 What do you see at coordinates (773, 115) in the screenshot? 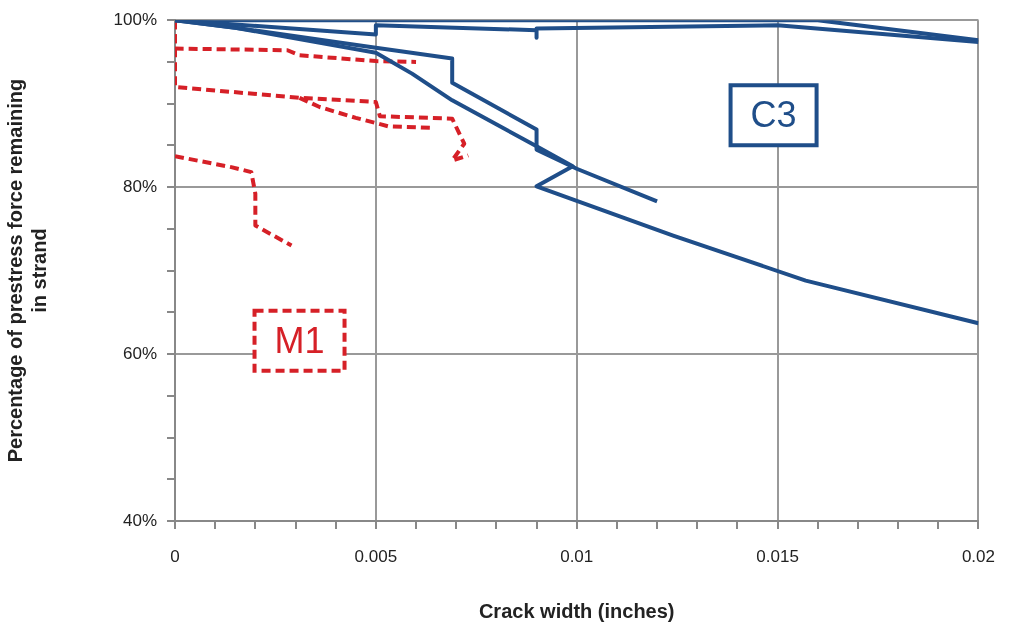
I see `annotation: C3` at bounding box center [773, 115].